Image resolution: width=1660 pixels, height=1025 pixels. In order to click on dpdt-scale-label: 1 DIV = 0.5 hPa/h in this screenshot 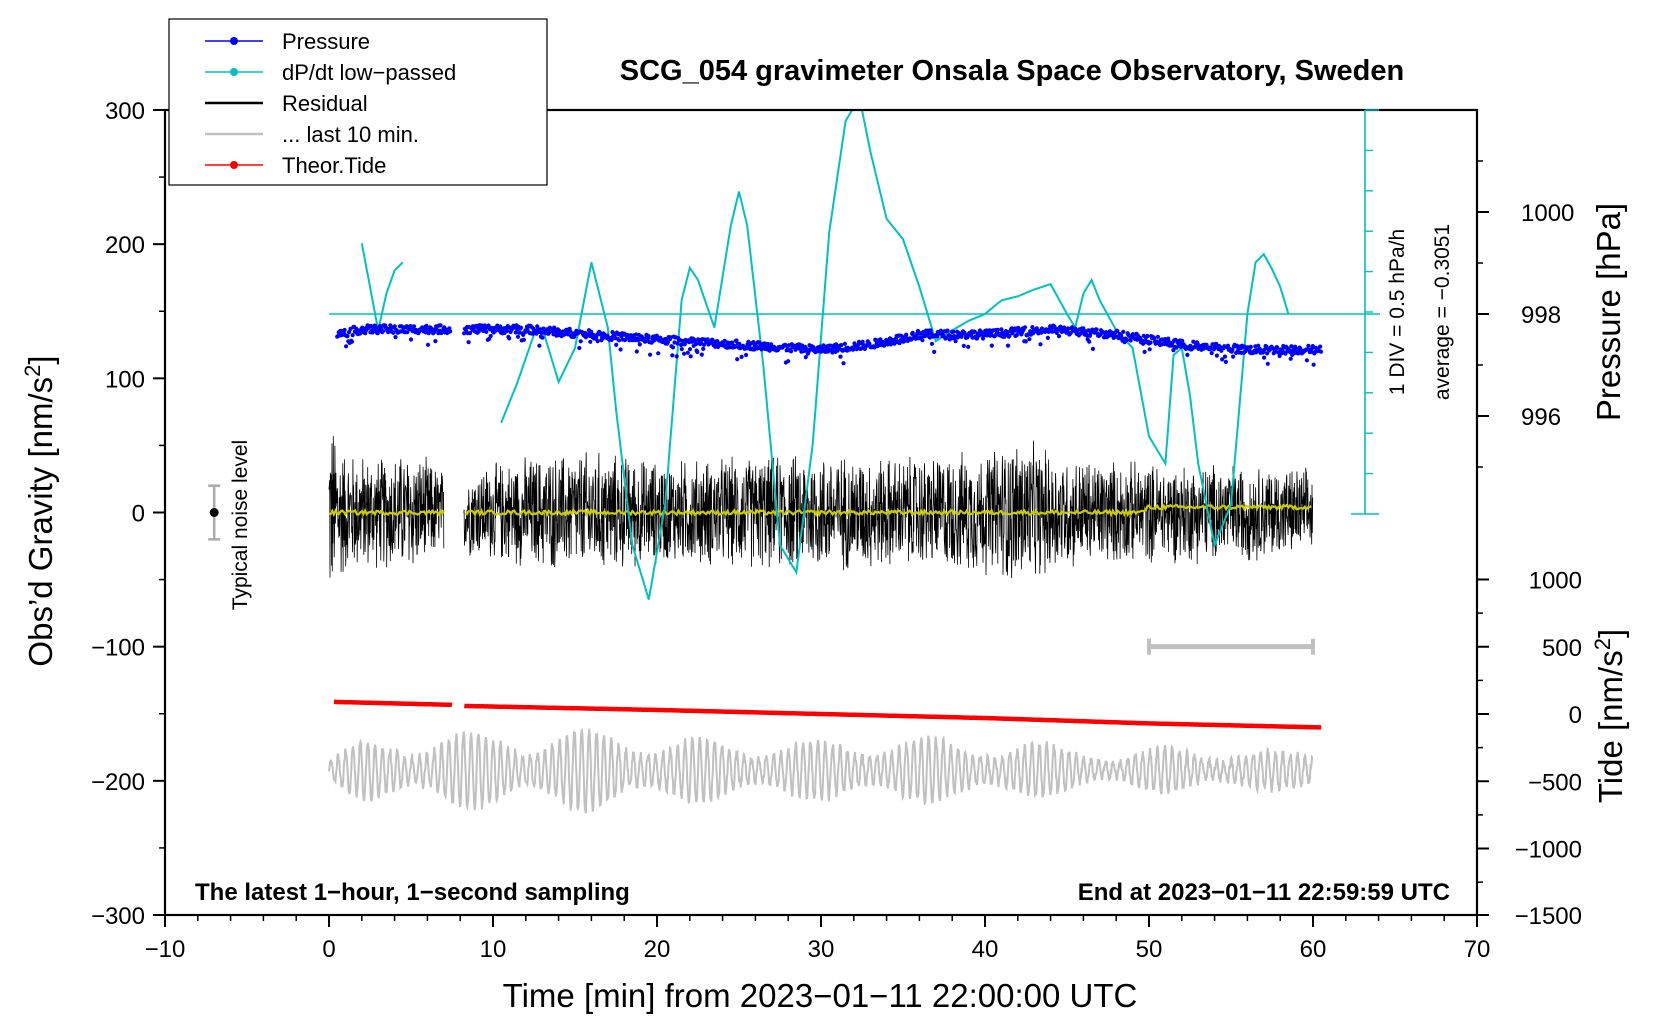, I will do `click(1397, 312)`.